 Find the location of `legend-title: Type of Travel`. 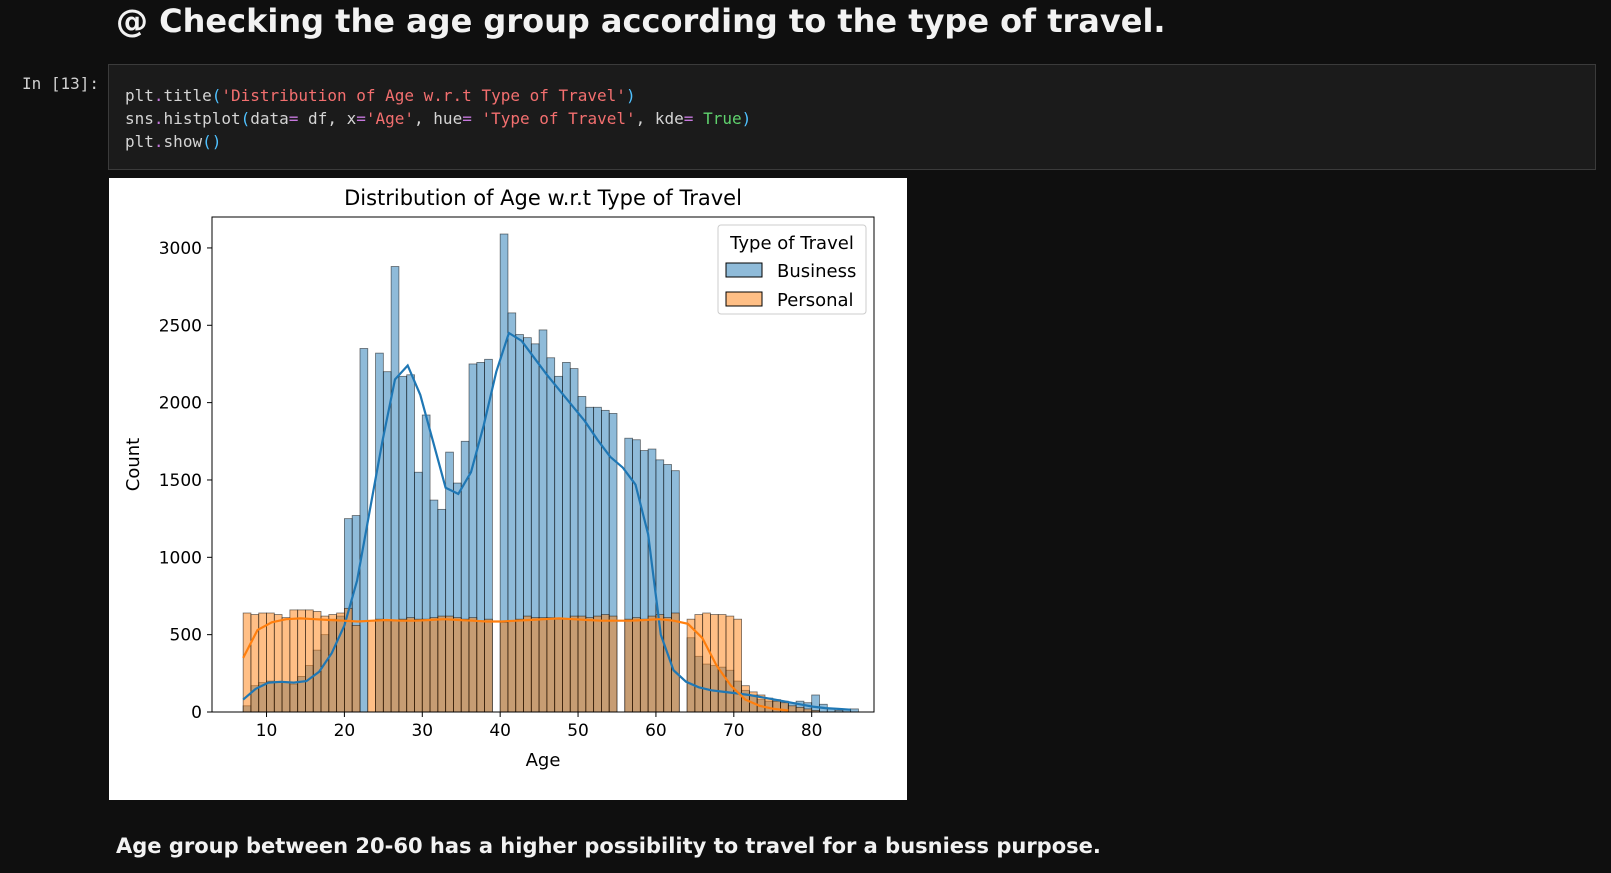

legend-title: Type of Travel is located at coordinates (791, 243).